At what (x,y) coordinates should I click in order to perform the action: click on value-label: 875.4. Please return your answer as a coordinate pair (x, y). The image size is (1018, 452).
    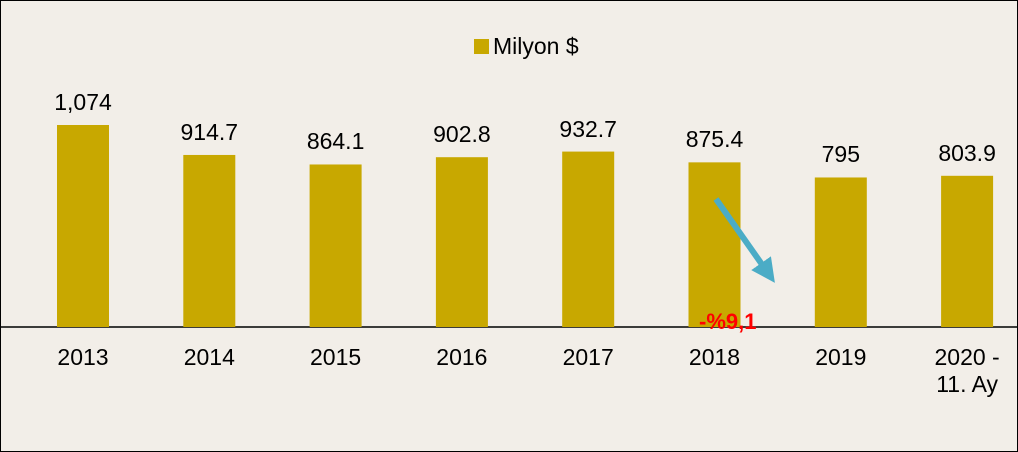
    Looking at the image, I should click on (714, 139).